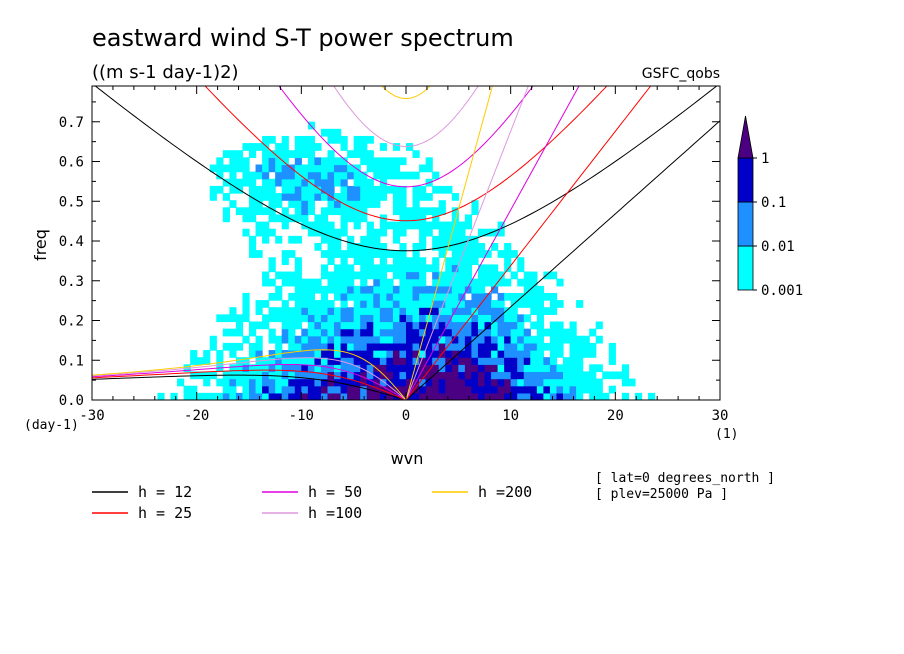 The width and height of the screenshot is (904, 654). Describe the element at coordinates (745, 268) in the screenshot. I see `colorbar-segment` at that location.